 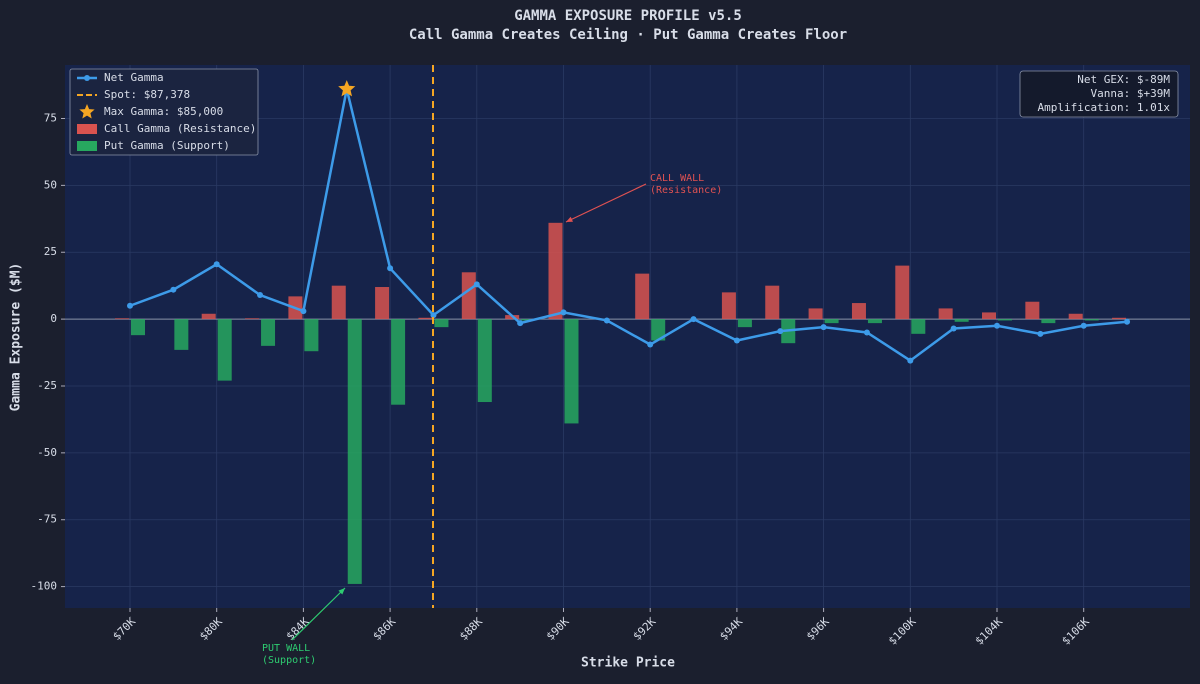 What do you see at coordinates (16, 337) in the screenshot?
I see `y-axis-label: Gamma Exposure ($M)` at bounding box center [16, 337].